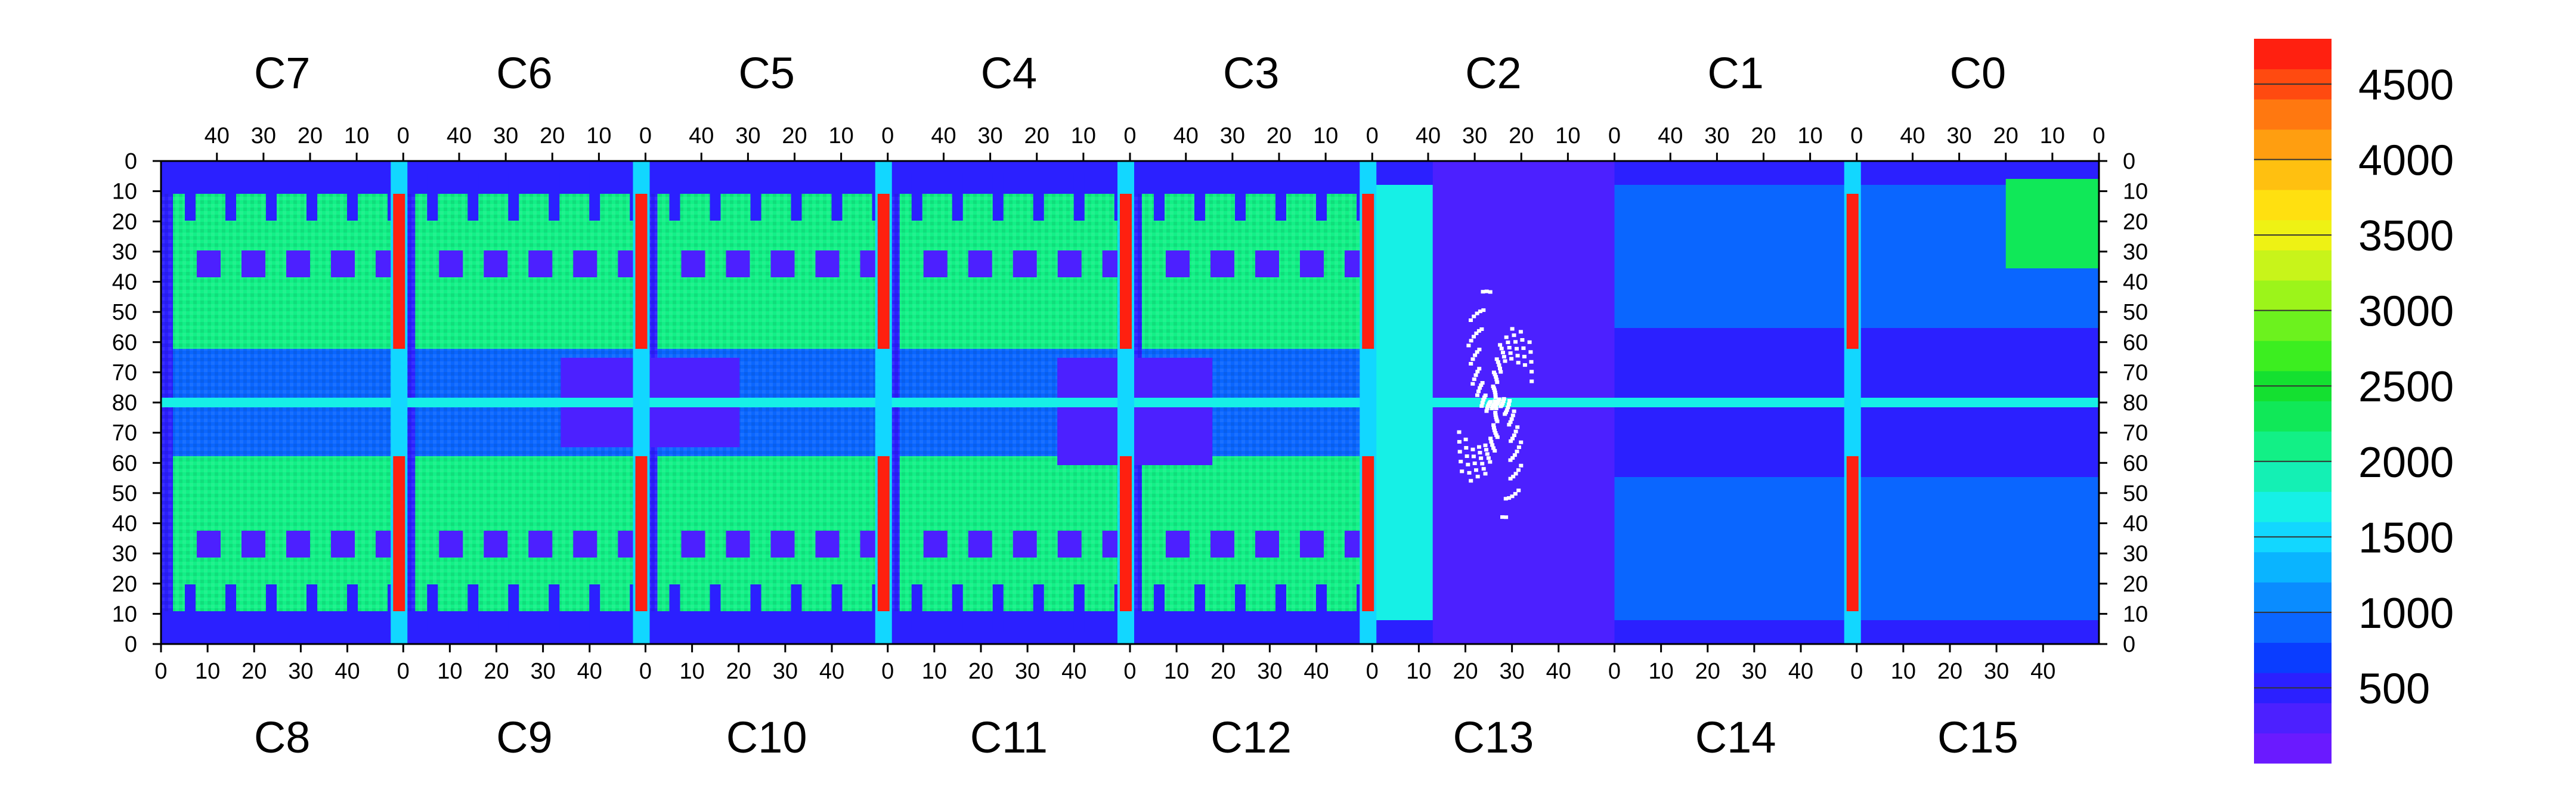 The image size is (2576, 808). I want to click on bottom-tick-label: 0, so click(1372, 671).